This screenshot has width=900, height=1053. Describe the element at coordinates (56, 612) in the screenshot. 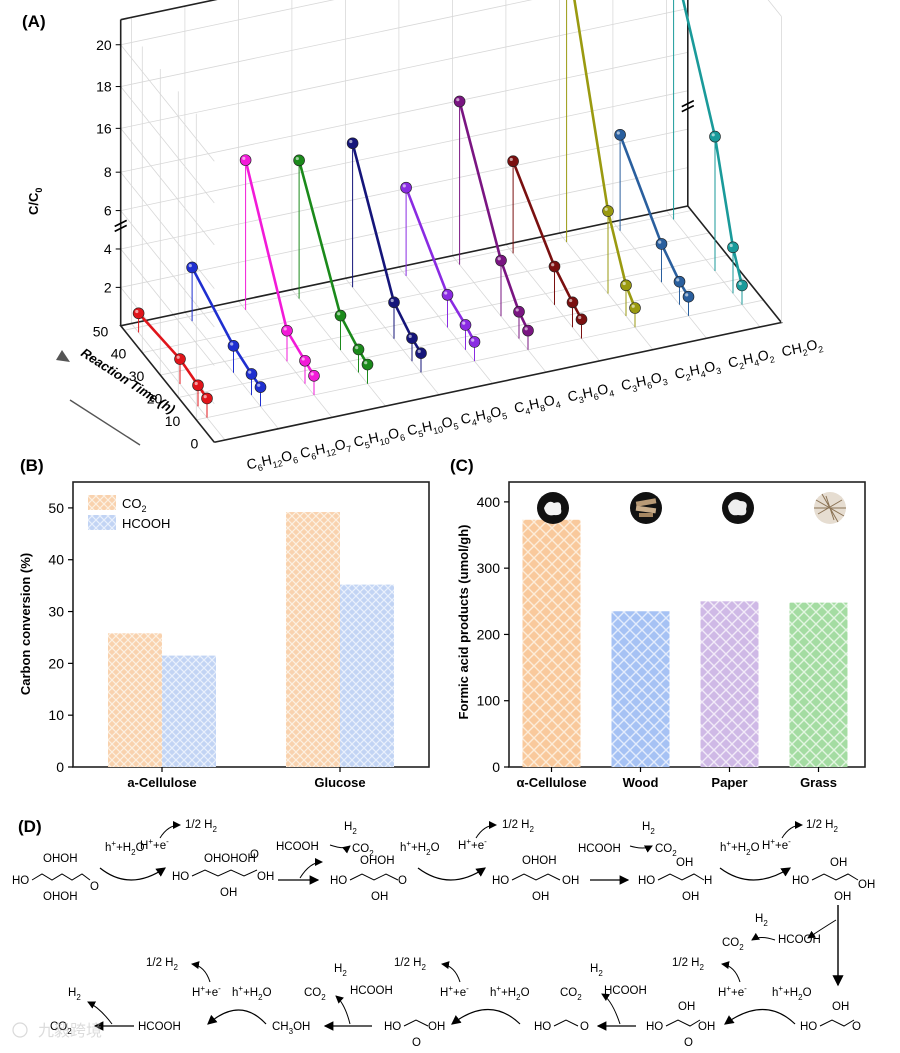

I see `y-tick-label: 30` at that location.